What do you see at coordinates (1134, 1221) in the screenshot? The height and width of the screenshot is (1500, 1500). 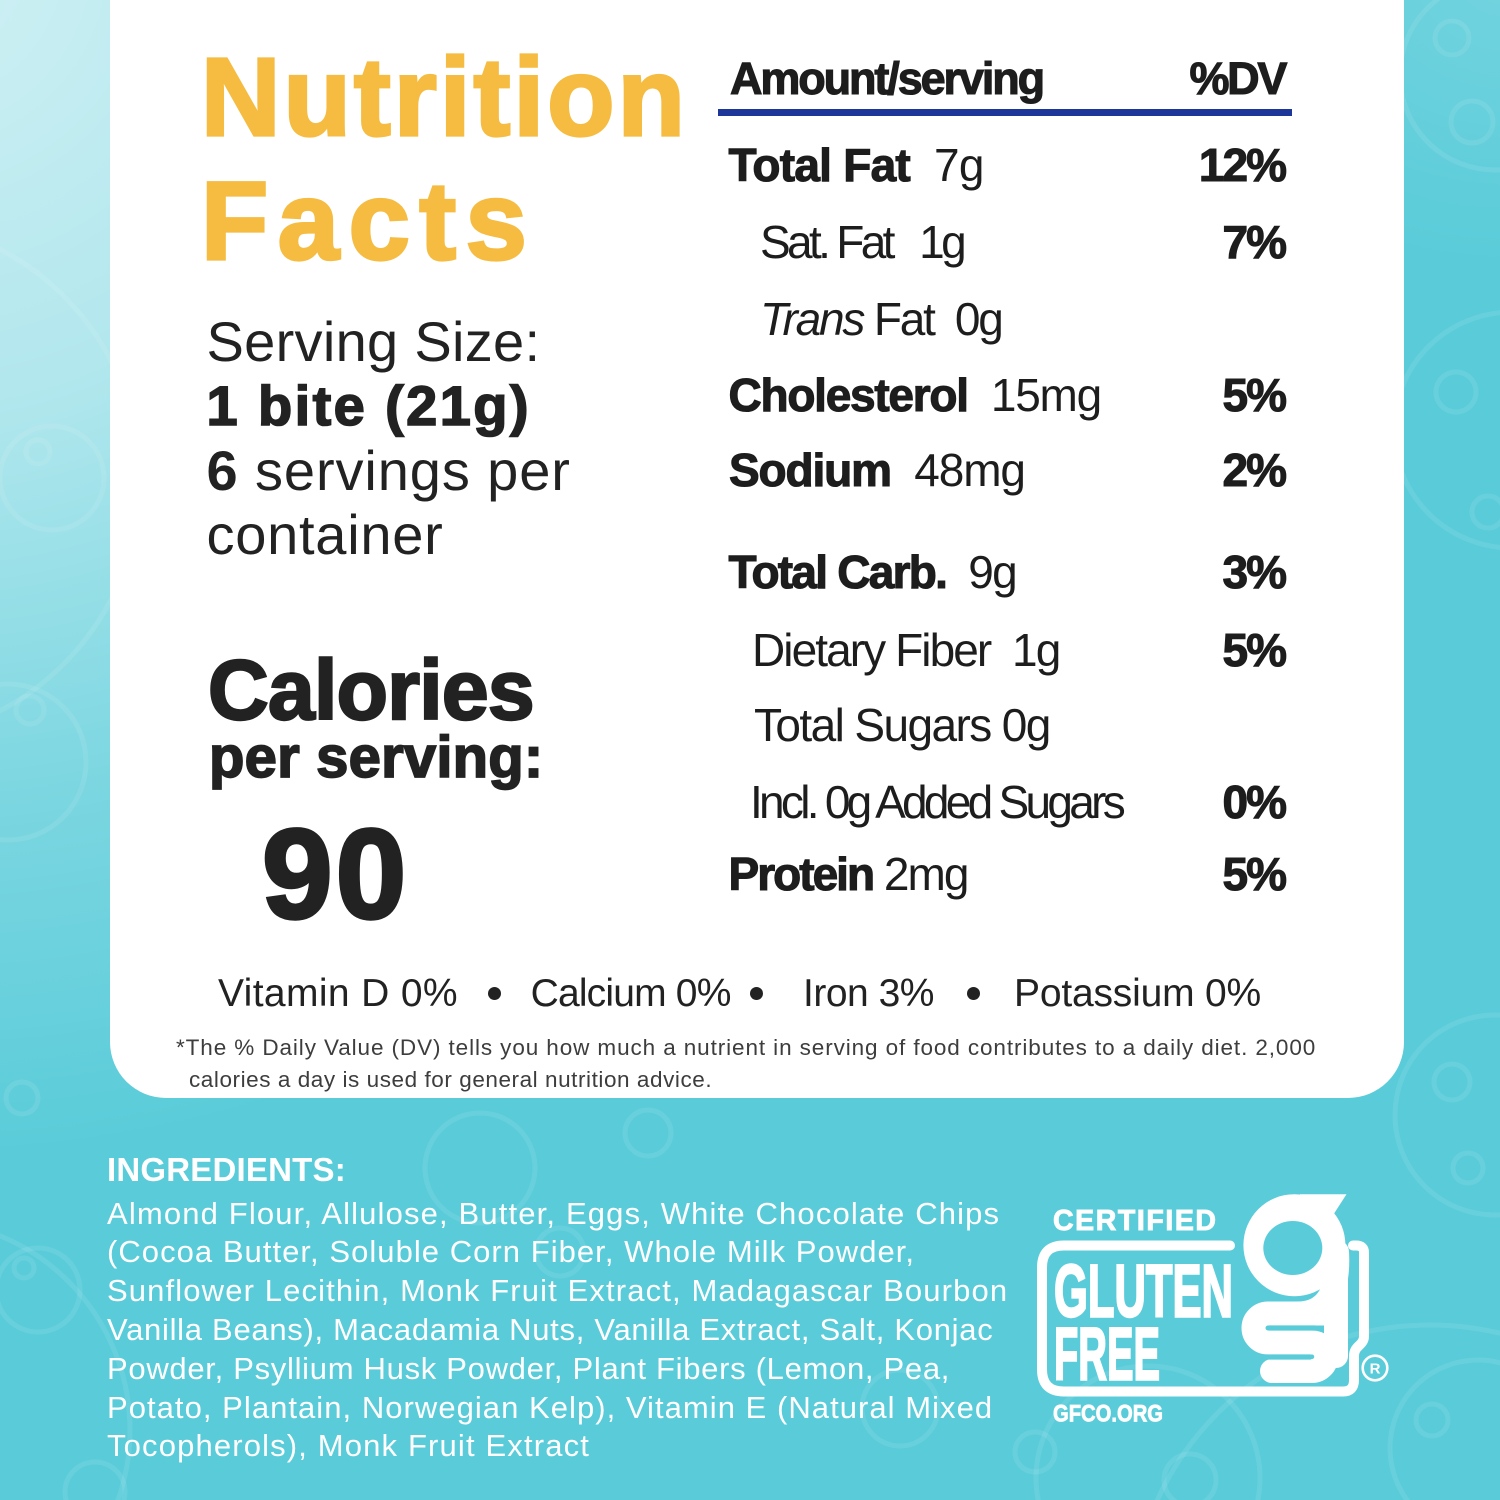 I see `svg-text: CERTIFIED` at bounding box center [1134, 1221].